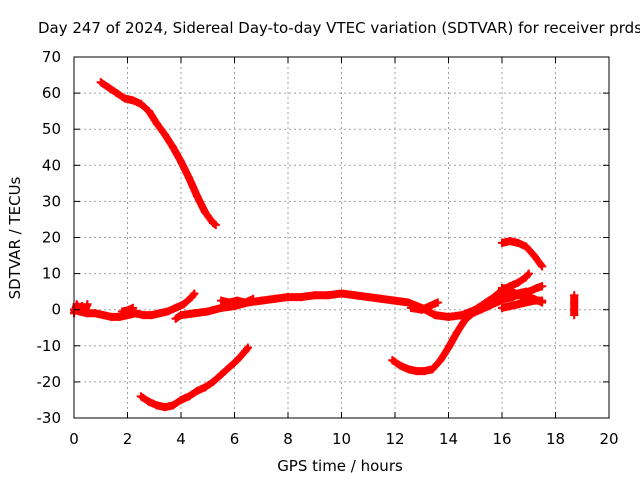  I want to click on y-tick-label: 50, so click(51, 129).